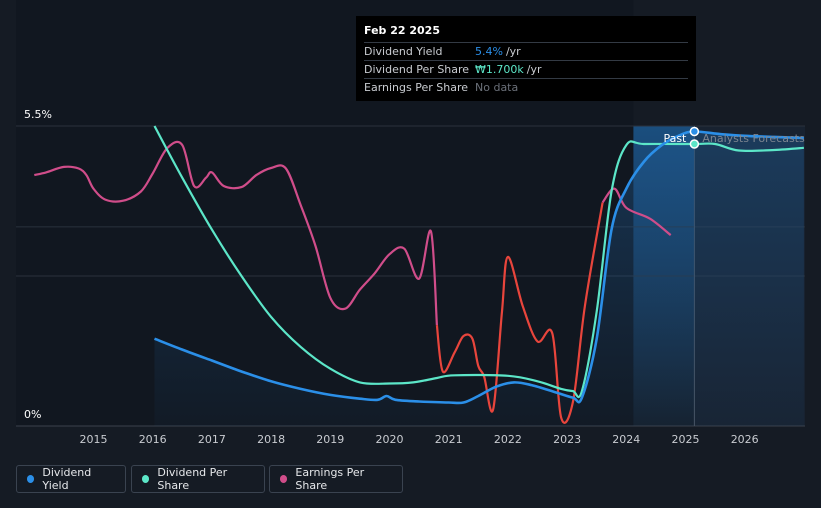  I want to click on tooltip-value: No data, so click(497, 87).